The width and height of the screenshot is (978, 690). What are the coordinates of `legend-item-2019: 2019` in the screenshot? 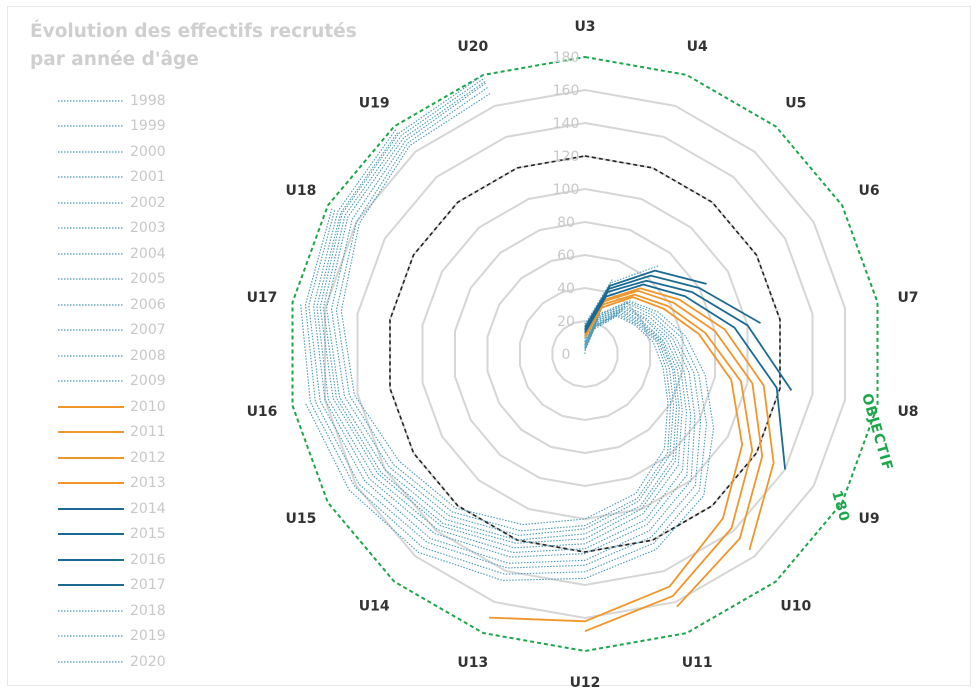 It's located at (112, 637).